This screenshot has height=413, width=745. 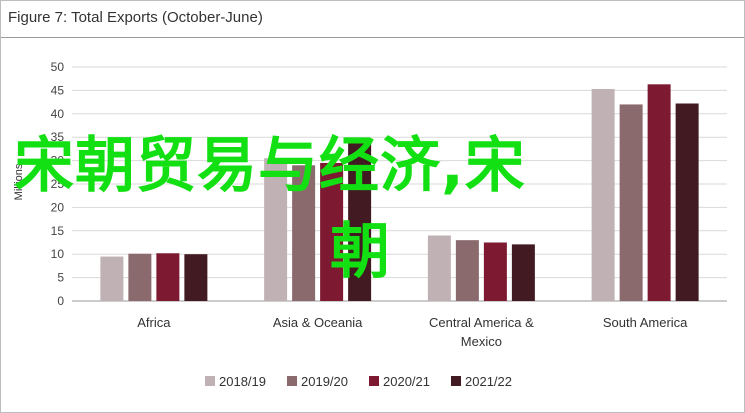 What do you see at coordinates (372, 37) in the screenshot?
I see `title-divider` at bounding box center [372, 37].